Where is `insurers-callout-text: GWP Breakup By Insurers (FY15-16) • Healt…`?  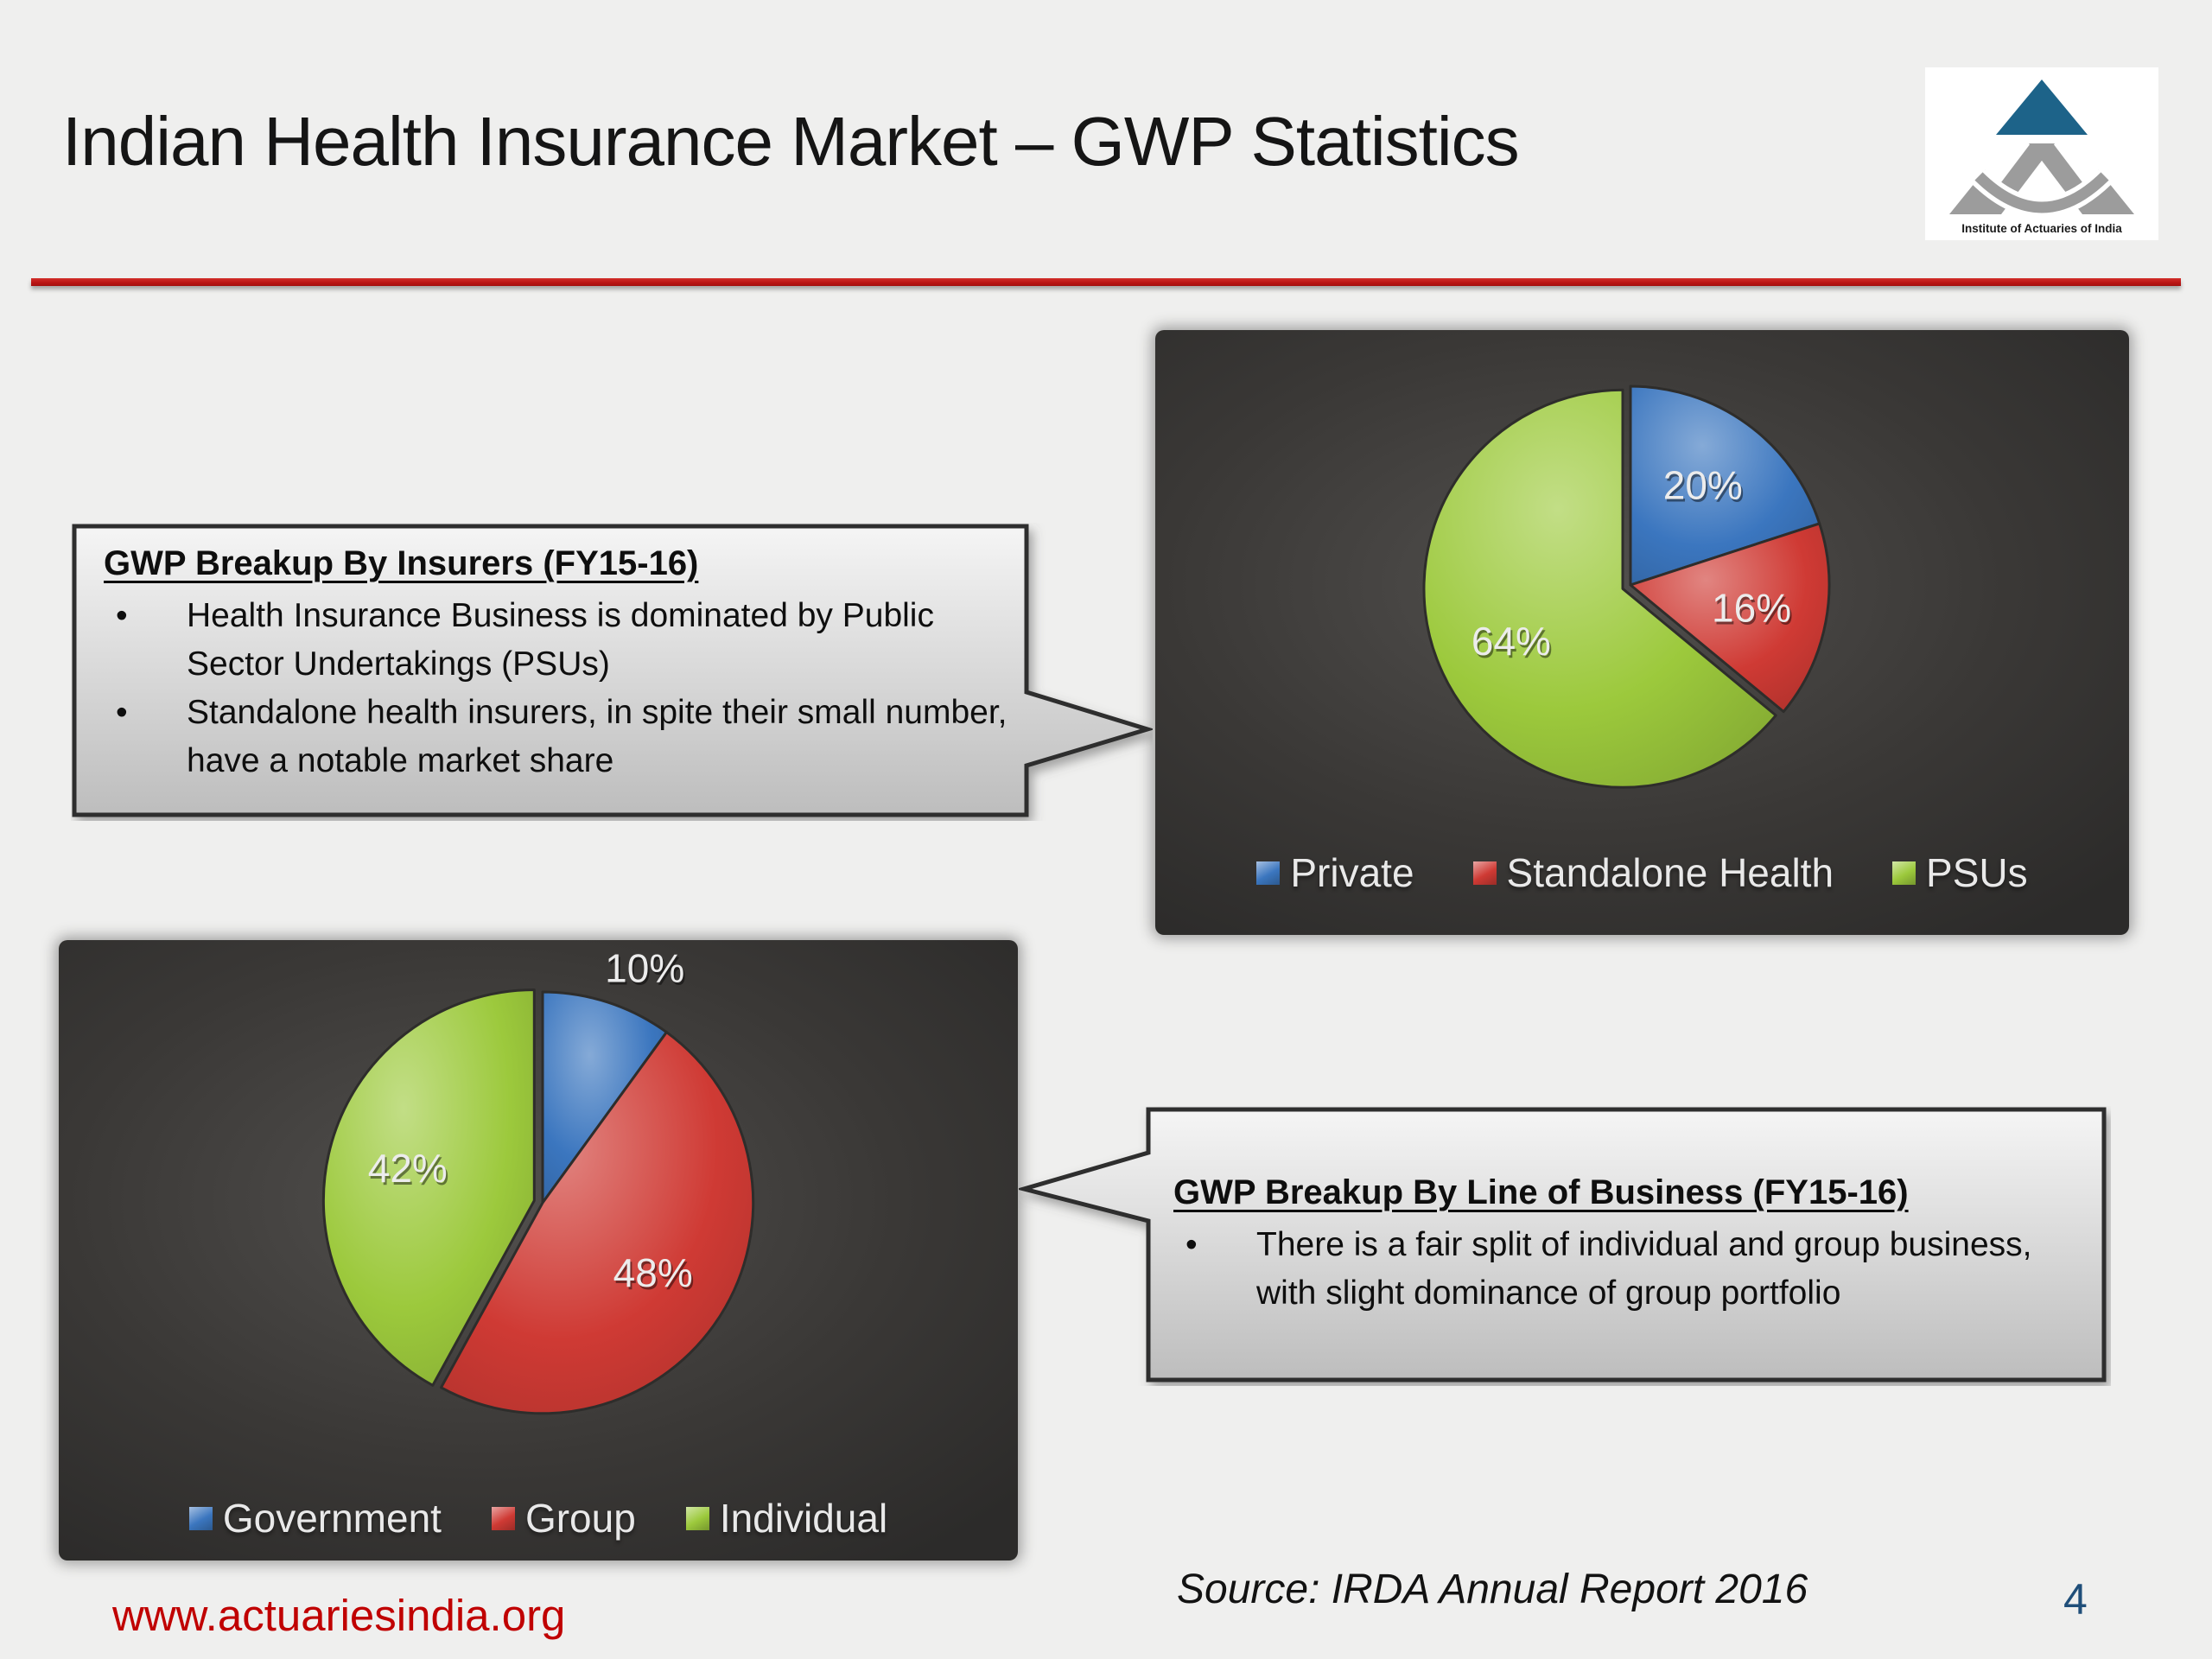 insurers-callout-text: GWP Breakup By Insurers (FY15-16) • Healt… is located at coordinates (559, 665).